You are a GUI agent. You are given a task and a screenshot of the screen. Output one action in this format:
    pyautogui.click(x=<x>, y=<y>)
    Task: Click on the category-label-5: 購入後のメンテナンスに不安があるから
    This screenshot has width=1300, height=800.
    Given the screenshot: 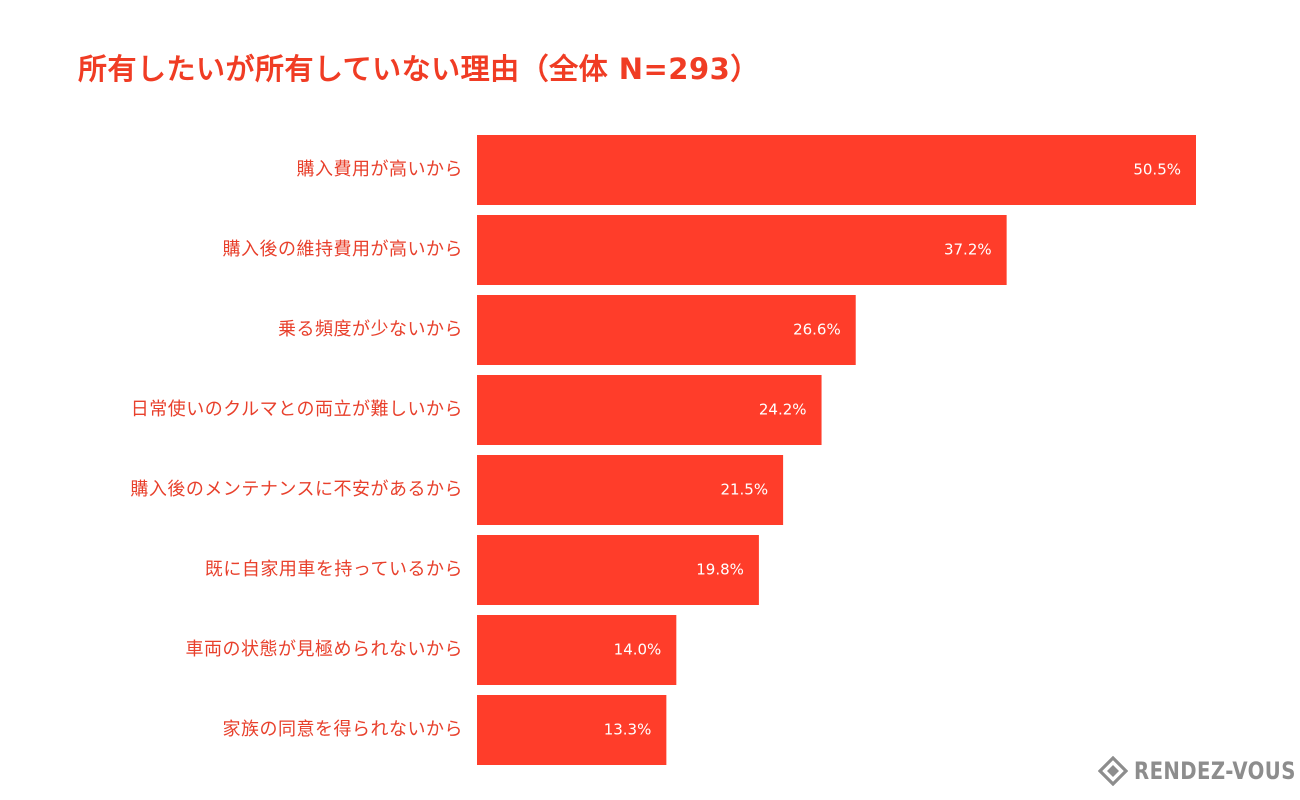 What is the action you would take?
    pyautogui.click(x=296, y=489)
    